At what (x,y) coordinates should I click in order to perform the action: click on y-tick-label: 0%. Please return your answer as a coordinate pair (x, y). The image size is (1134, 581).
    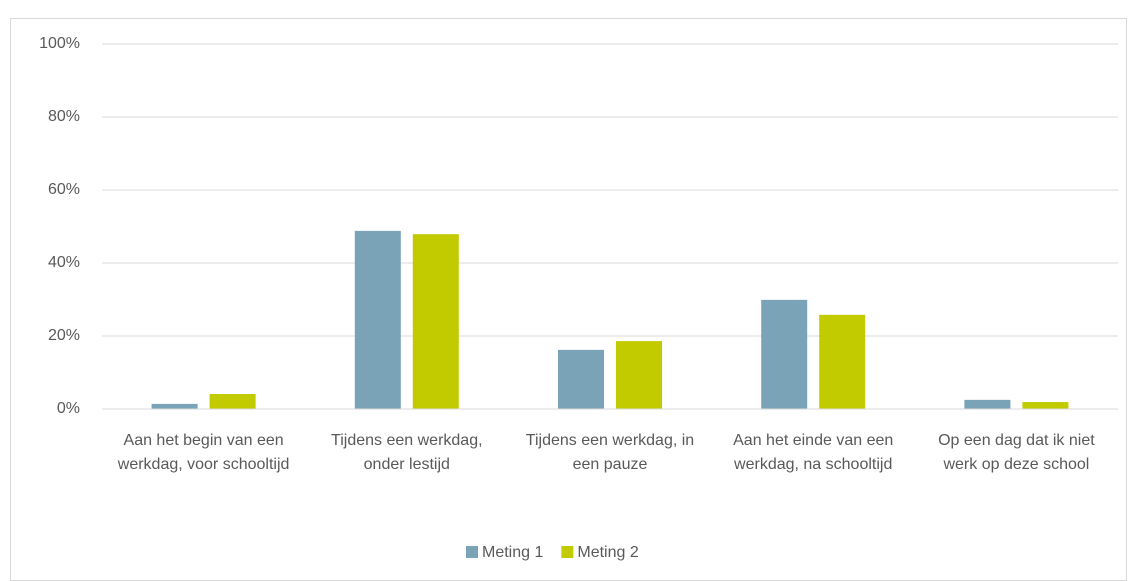
    Looking at the image, I should click on (68, 408).